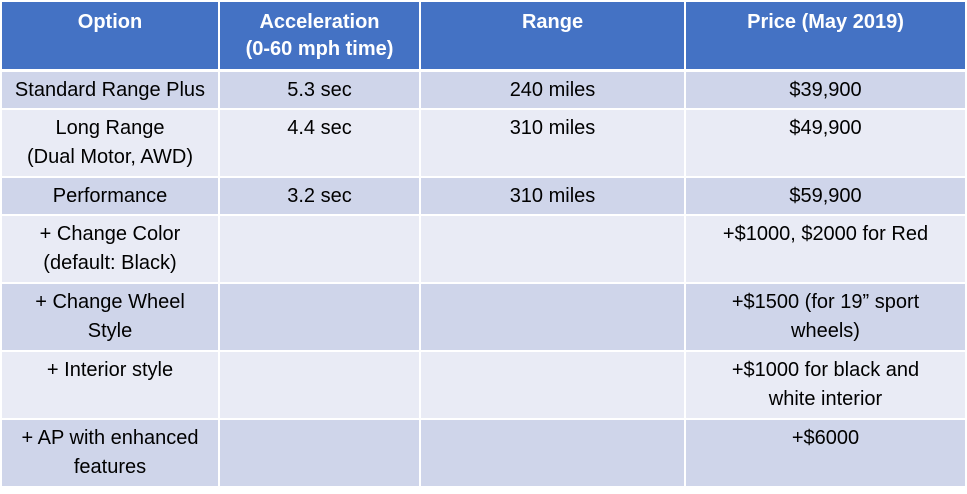  Describe the element at coordinates (111, 37) in the screenshot. I see `header-option: Option` at that location.